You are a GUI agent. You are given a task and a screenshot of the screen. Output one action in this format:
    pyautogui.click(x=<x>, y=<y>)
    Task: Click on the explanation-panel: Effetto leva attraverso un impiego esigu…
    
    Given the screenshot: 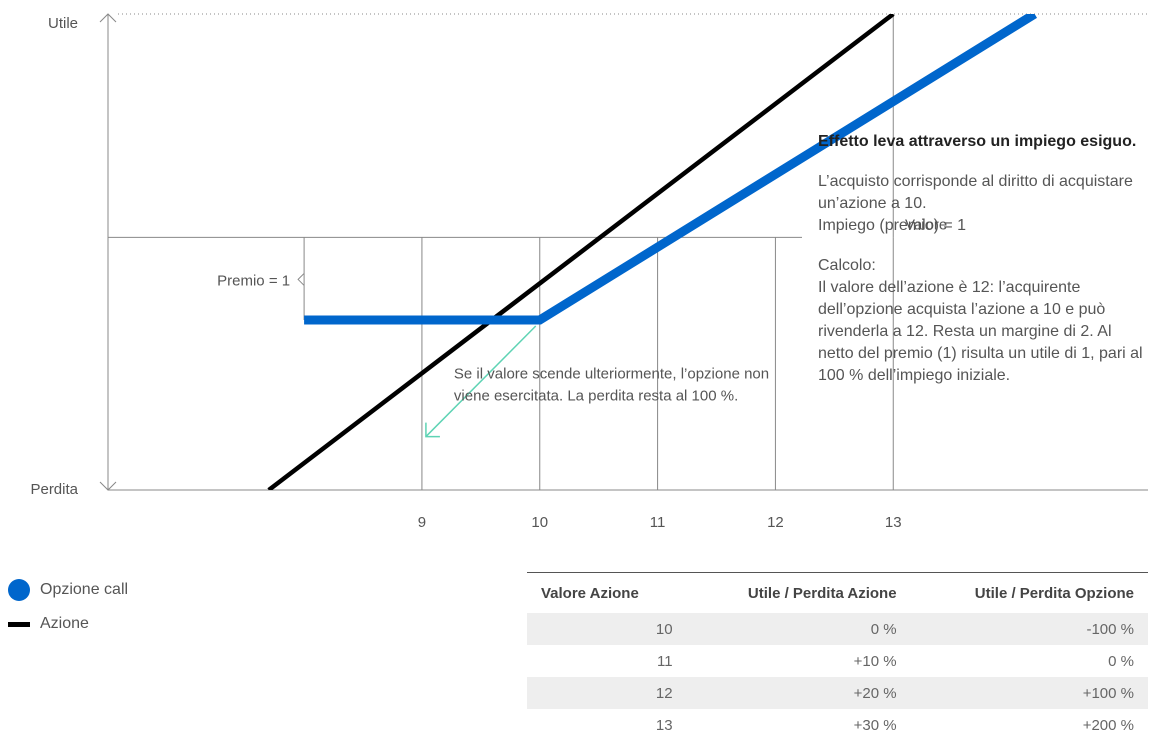 What is the action you would take?
    pyautogui.click(x=983, y=268)
    